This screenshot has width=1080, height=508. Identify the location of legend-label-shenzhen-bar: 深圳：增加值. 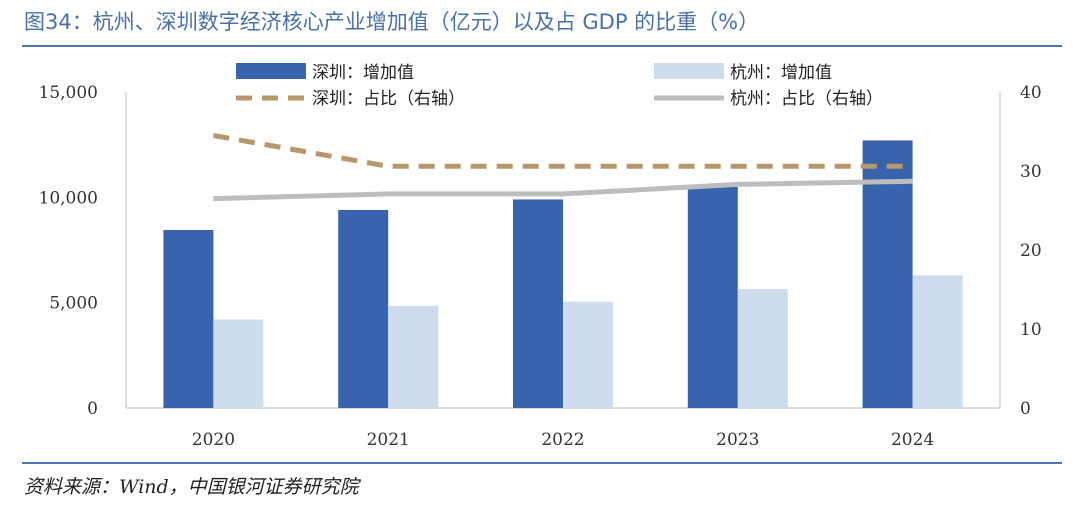
(363, 73).